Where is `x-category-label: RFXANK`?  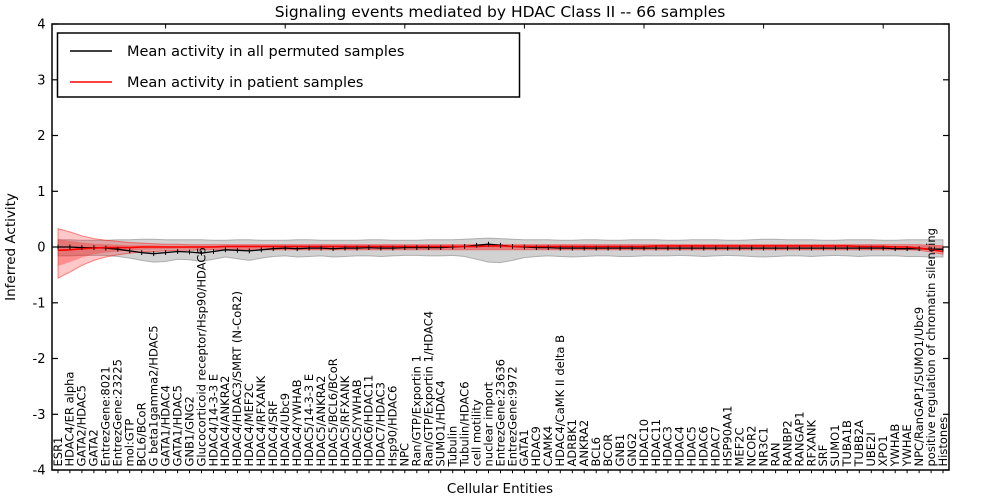
x-category-label: RFXANK is located at coordinates (811, 443).